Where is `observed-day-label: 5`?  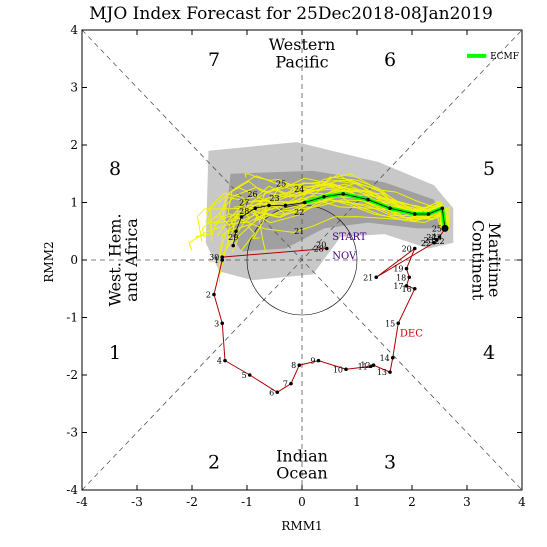 observed-day-label: 5 is located at coordinates (244, 375).